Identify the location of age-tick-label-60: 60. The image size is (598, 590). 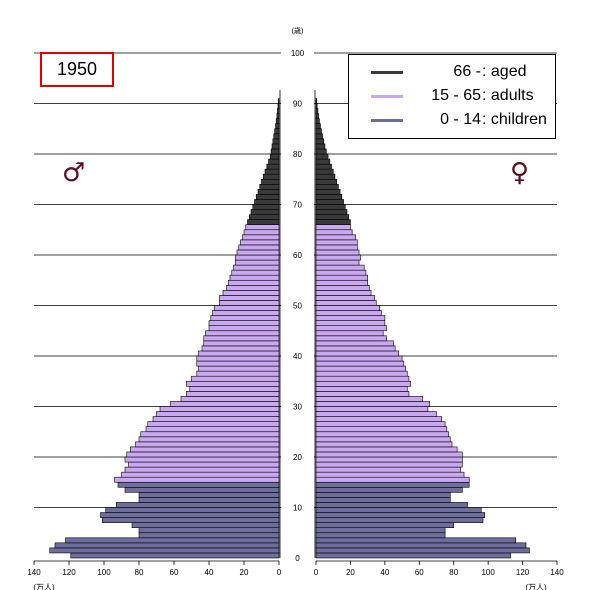
(297, 255).